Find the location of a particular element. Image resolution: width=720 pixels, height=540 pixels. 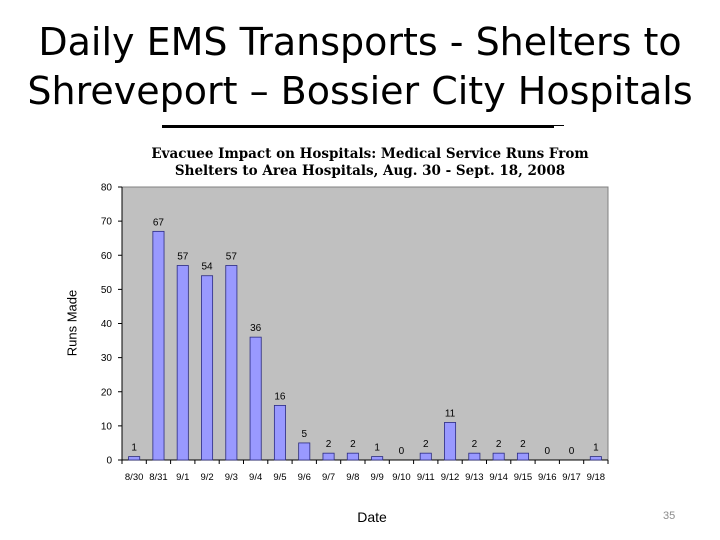

x-tick-label: 9/9 is located at coordinates (377, 477).